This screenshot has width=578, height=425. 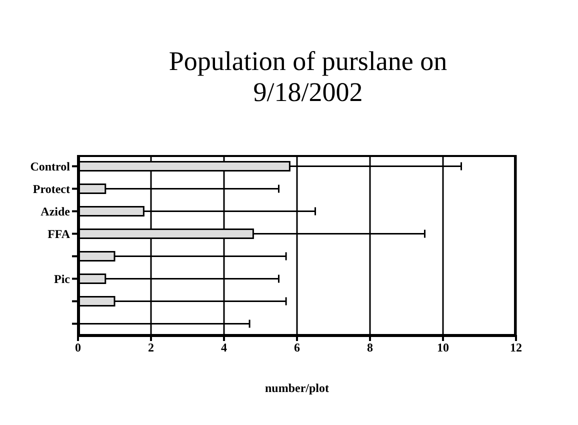 I want to click on y-tick-label: FFA, so click(x=59, y=234).